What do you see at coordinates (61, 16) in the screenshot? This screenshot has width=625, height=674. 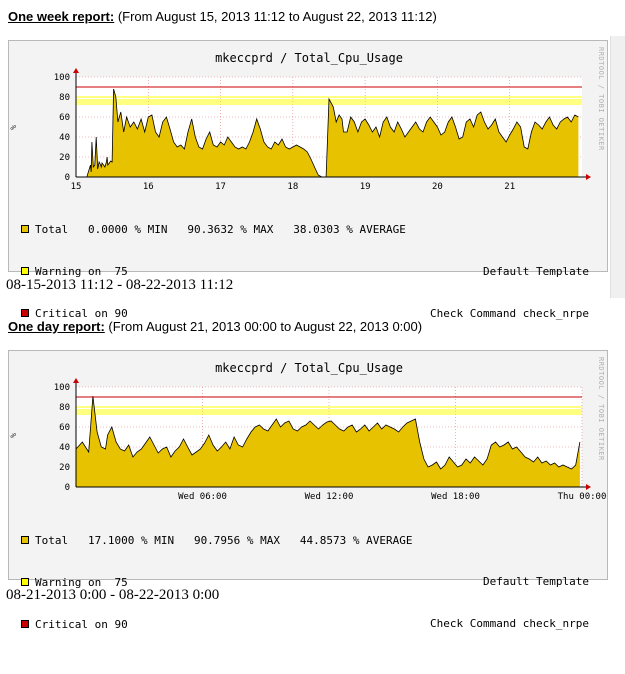 I see `week-report-label: One week report:` at bounding box center [61, 16].